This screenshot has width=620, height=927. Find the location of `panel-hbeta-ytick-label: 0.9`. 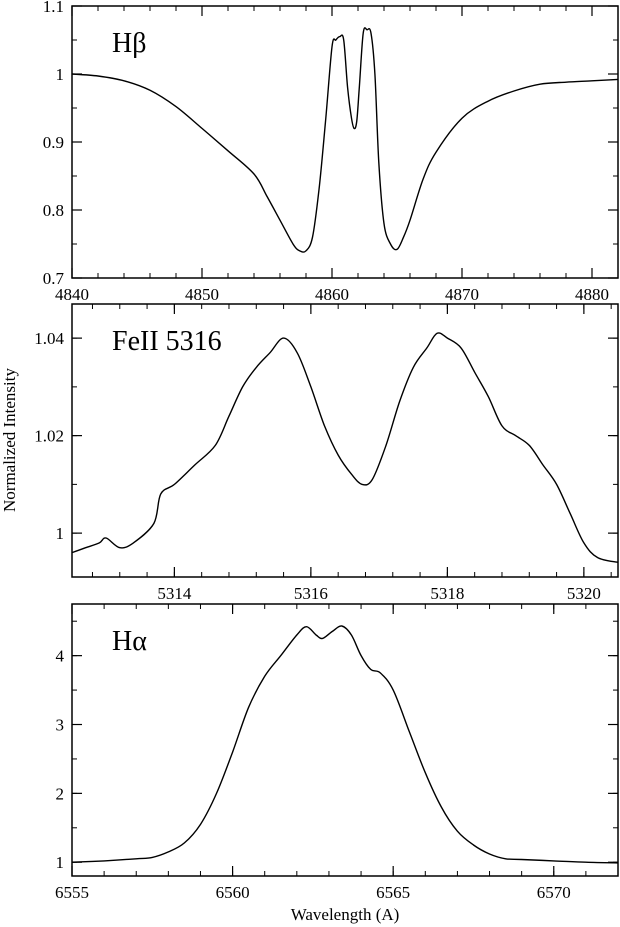

panel-hbeta-ytick-label: 0.9 is located at coordinates (53, 142).